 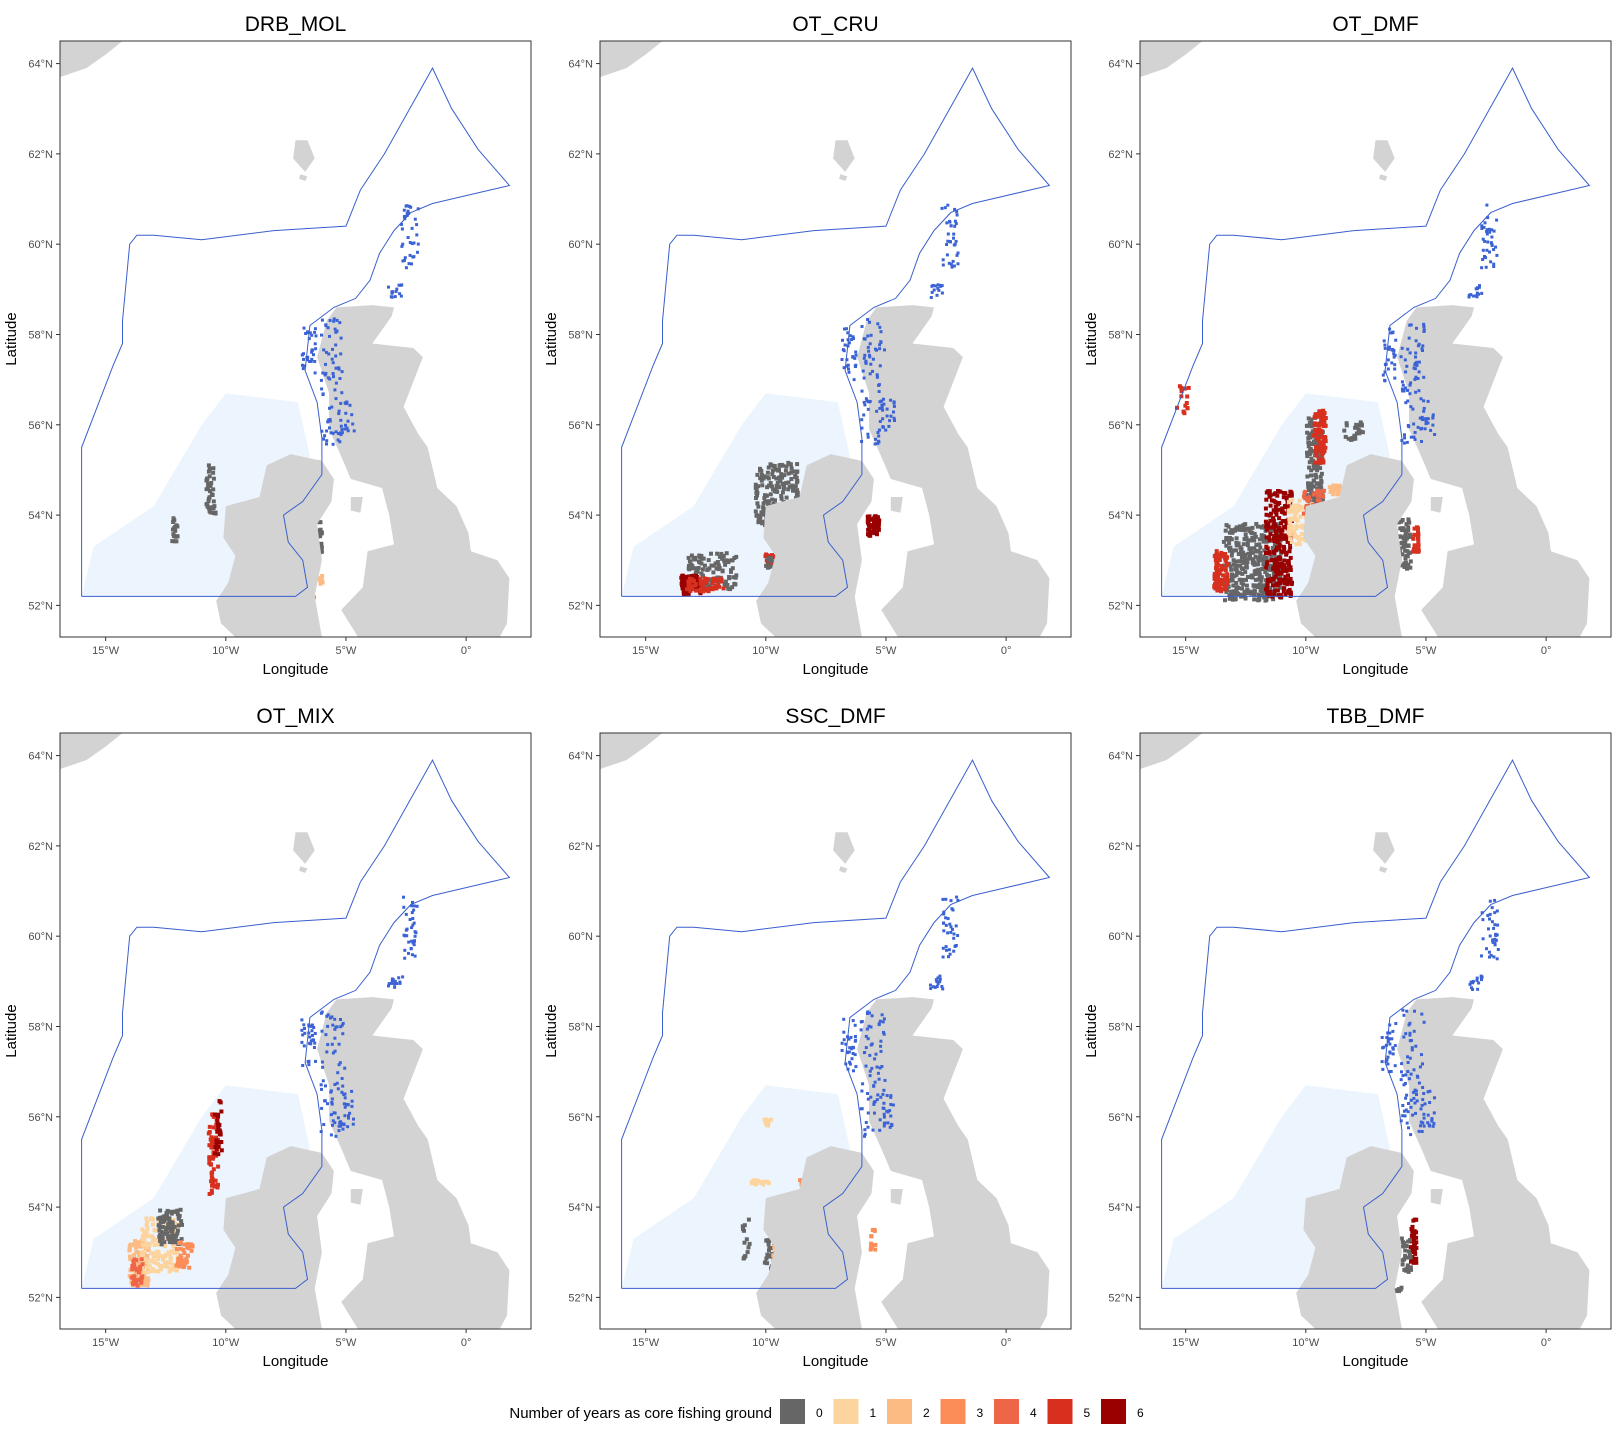 I want to click on iceland-land, so click(x=631, y=751).